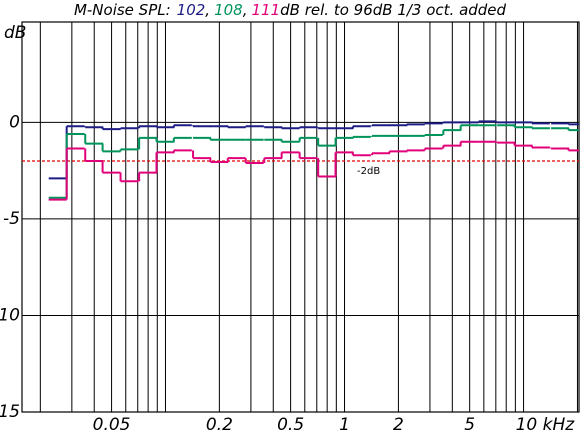 The width and height of the screenshot is (580, 433). What do you see at coordinates (191, 10) in the screenshot?
I see `legend-entry: 102` at bounding box center [191, 10].